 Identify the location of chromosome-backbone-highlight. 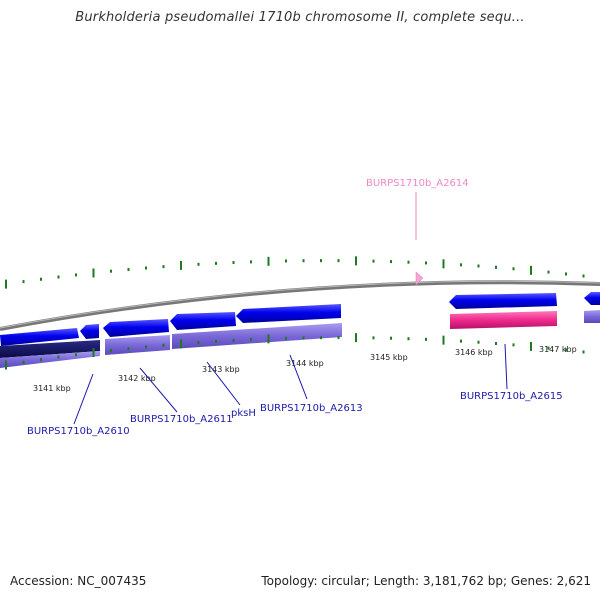
(300, 304).